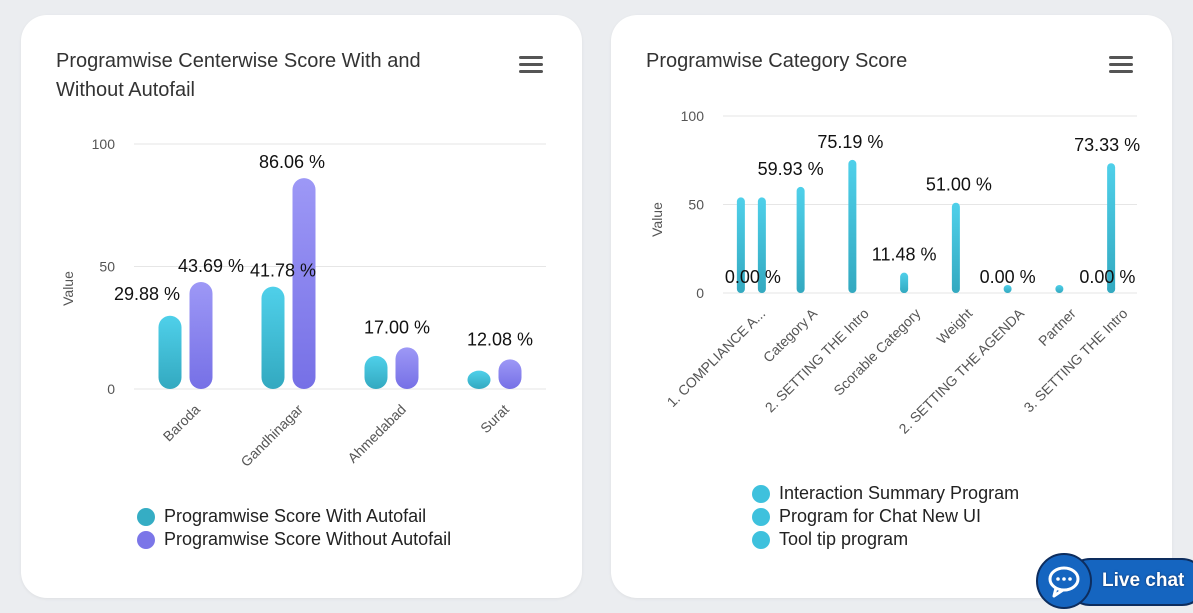 This screenshot has width=1193, height=613. What do you see at coordinates (1064, 581) in the screenshot?
I see `chat-bubble-icon` at bounding box center [1064, 581].